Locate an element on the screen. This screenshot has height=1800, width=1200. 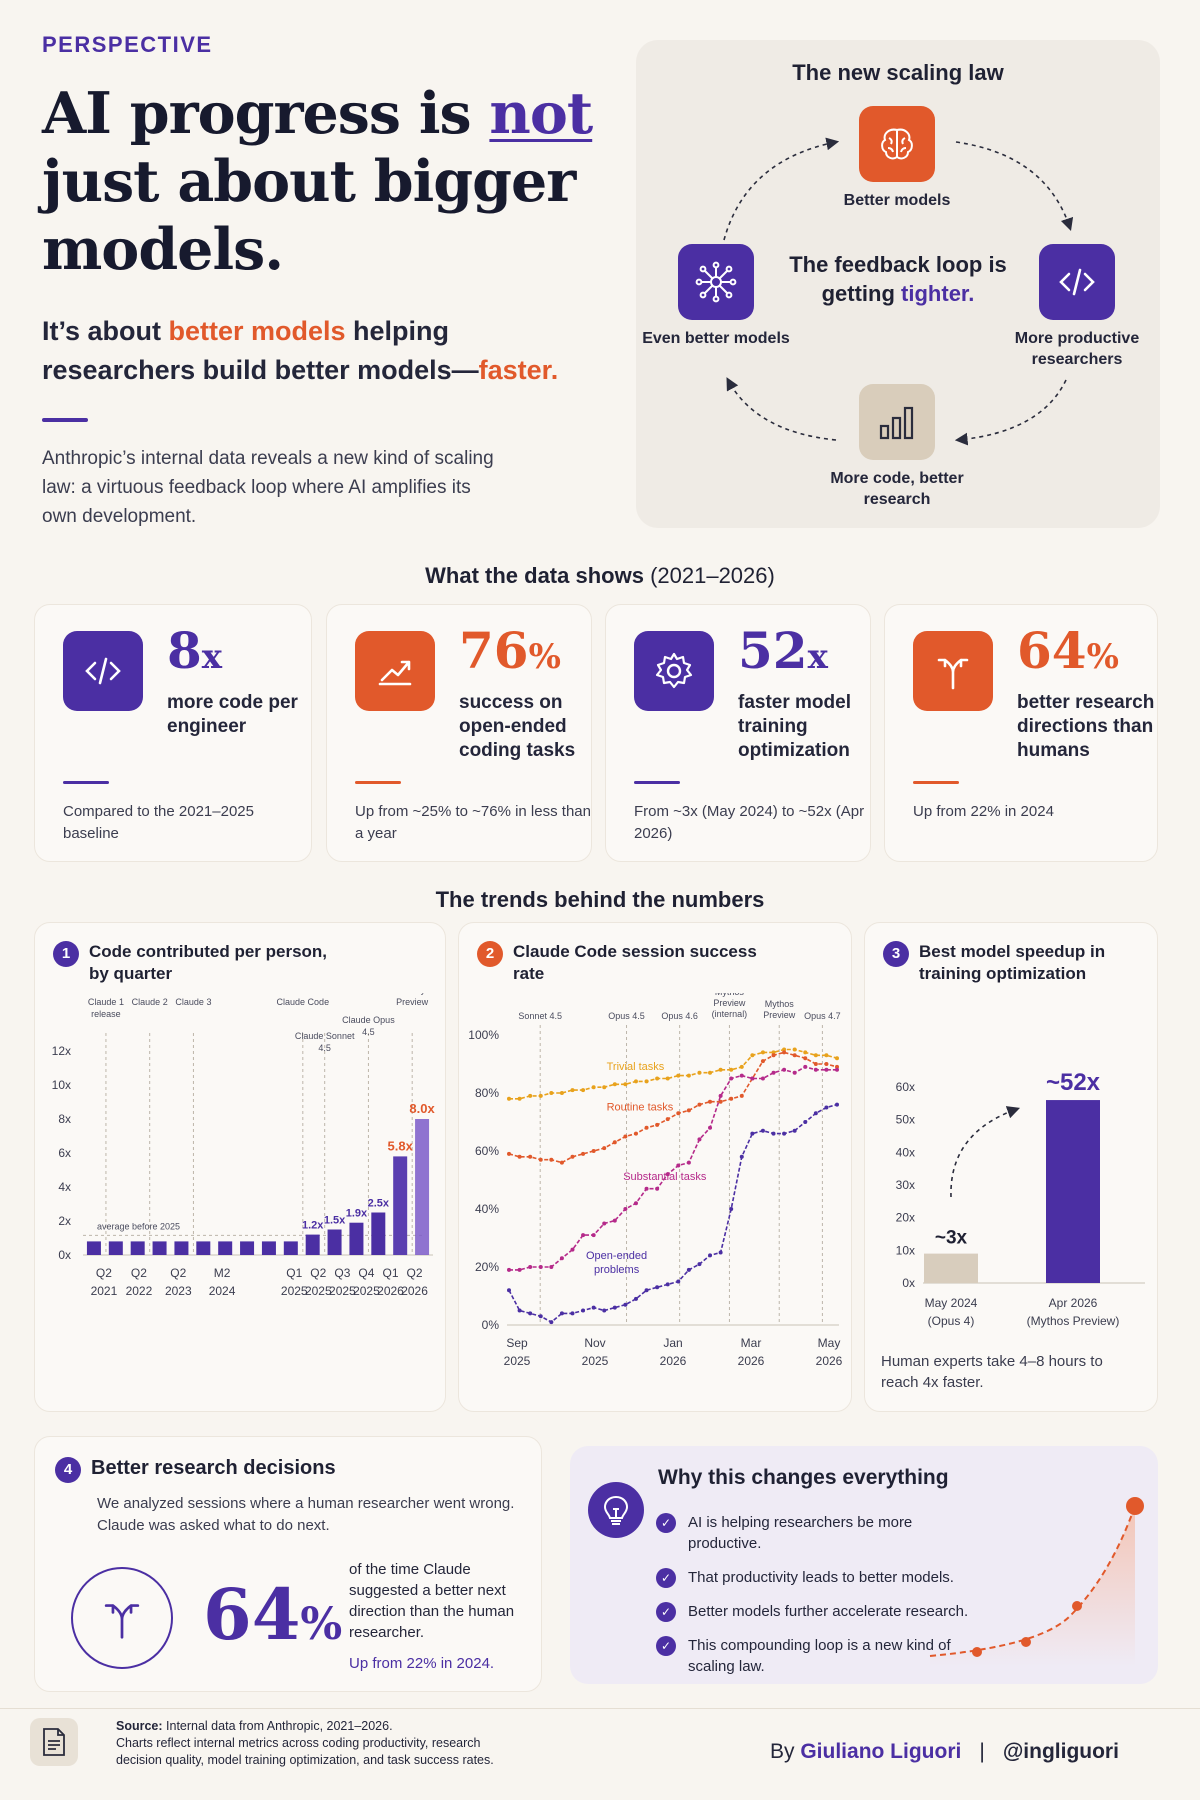
header-divider is located at coordinates (65, 420).